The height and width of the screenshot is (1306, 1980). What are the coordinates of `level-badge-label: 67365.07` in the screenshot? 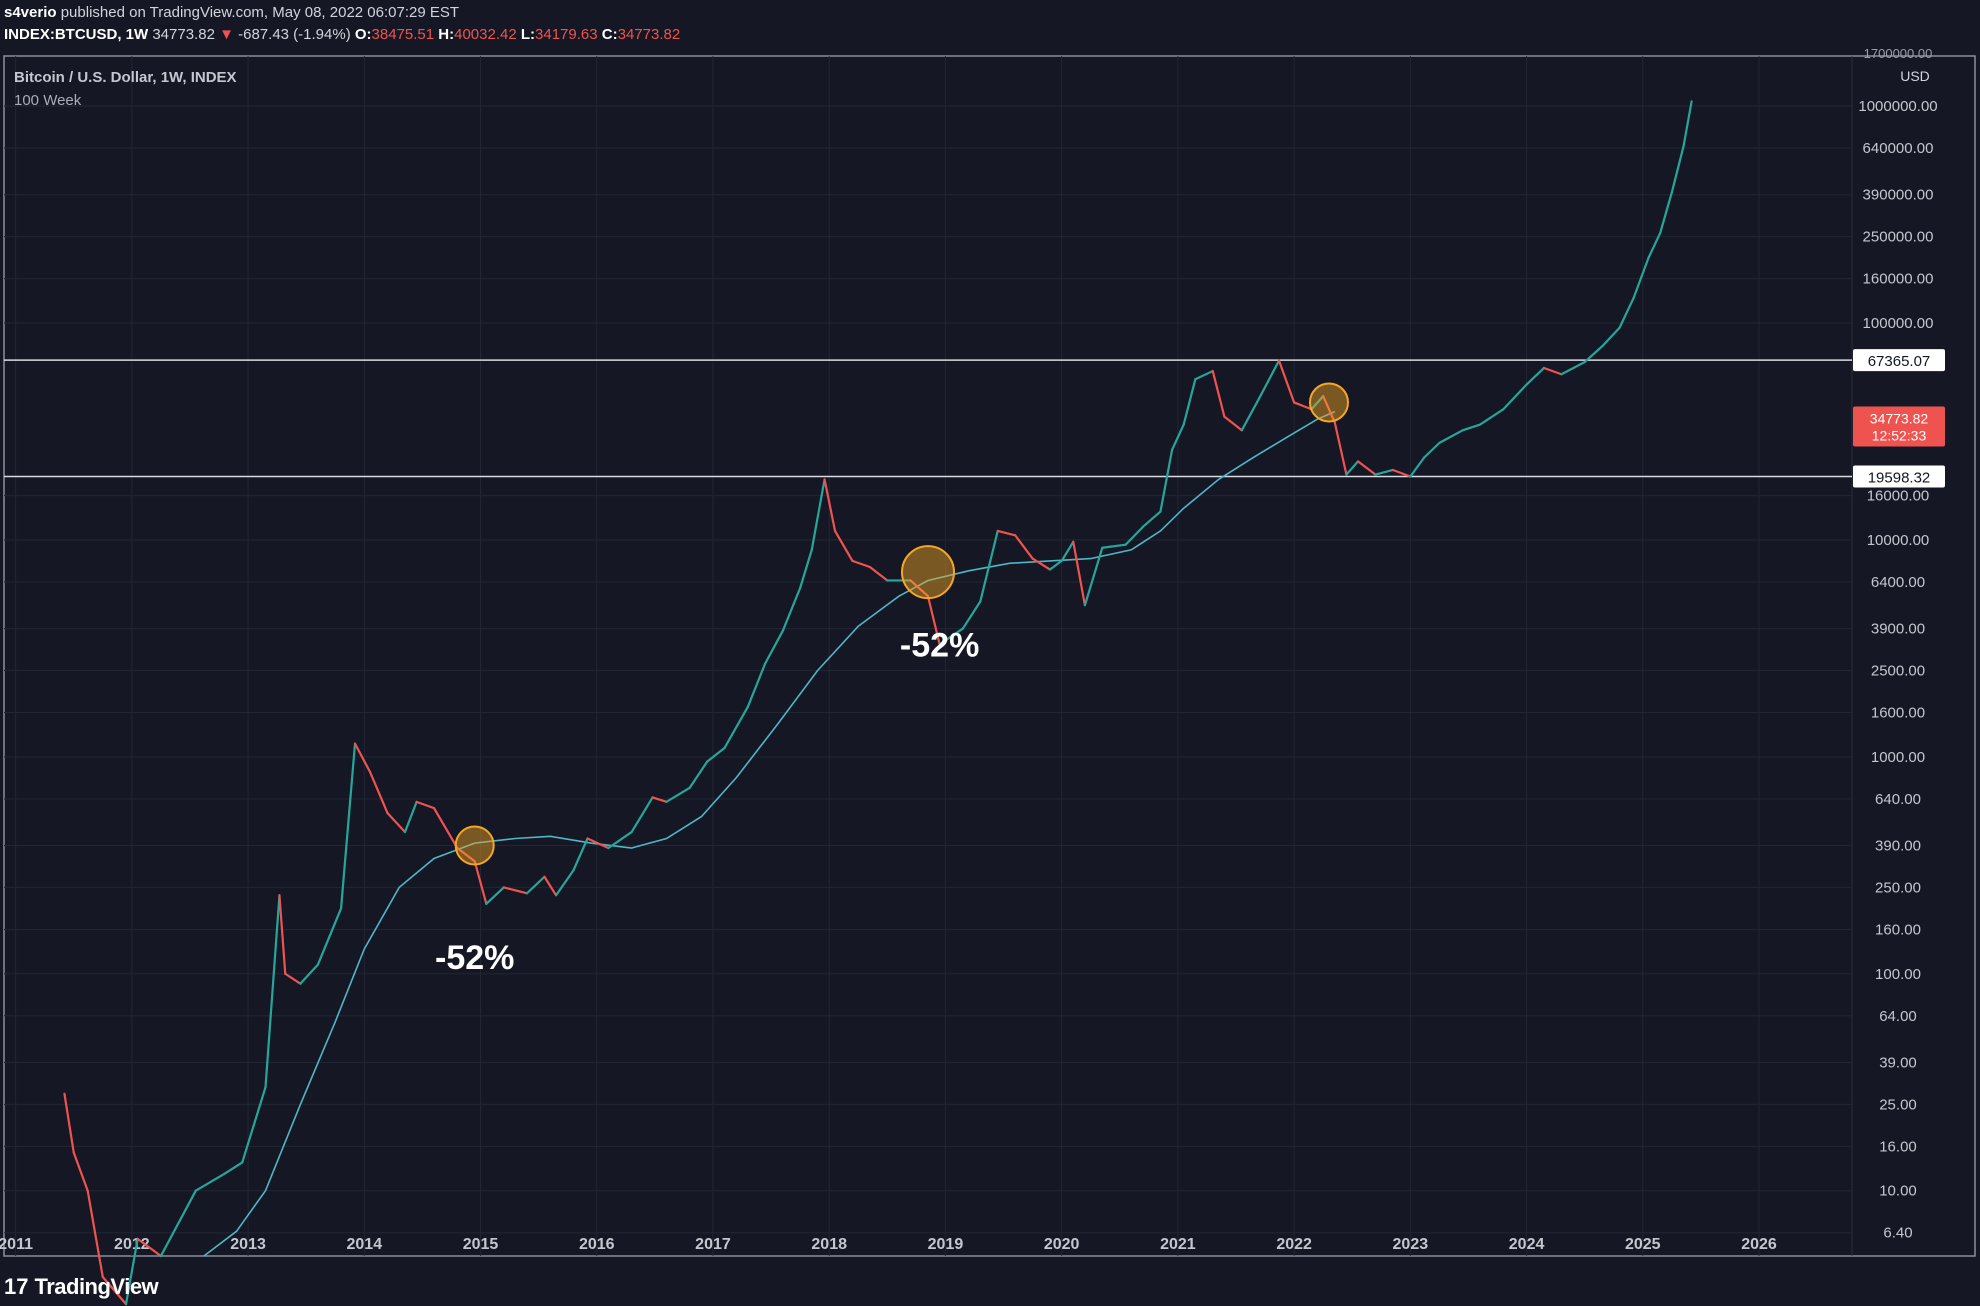 It's located at (1899, 361).